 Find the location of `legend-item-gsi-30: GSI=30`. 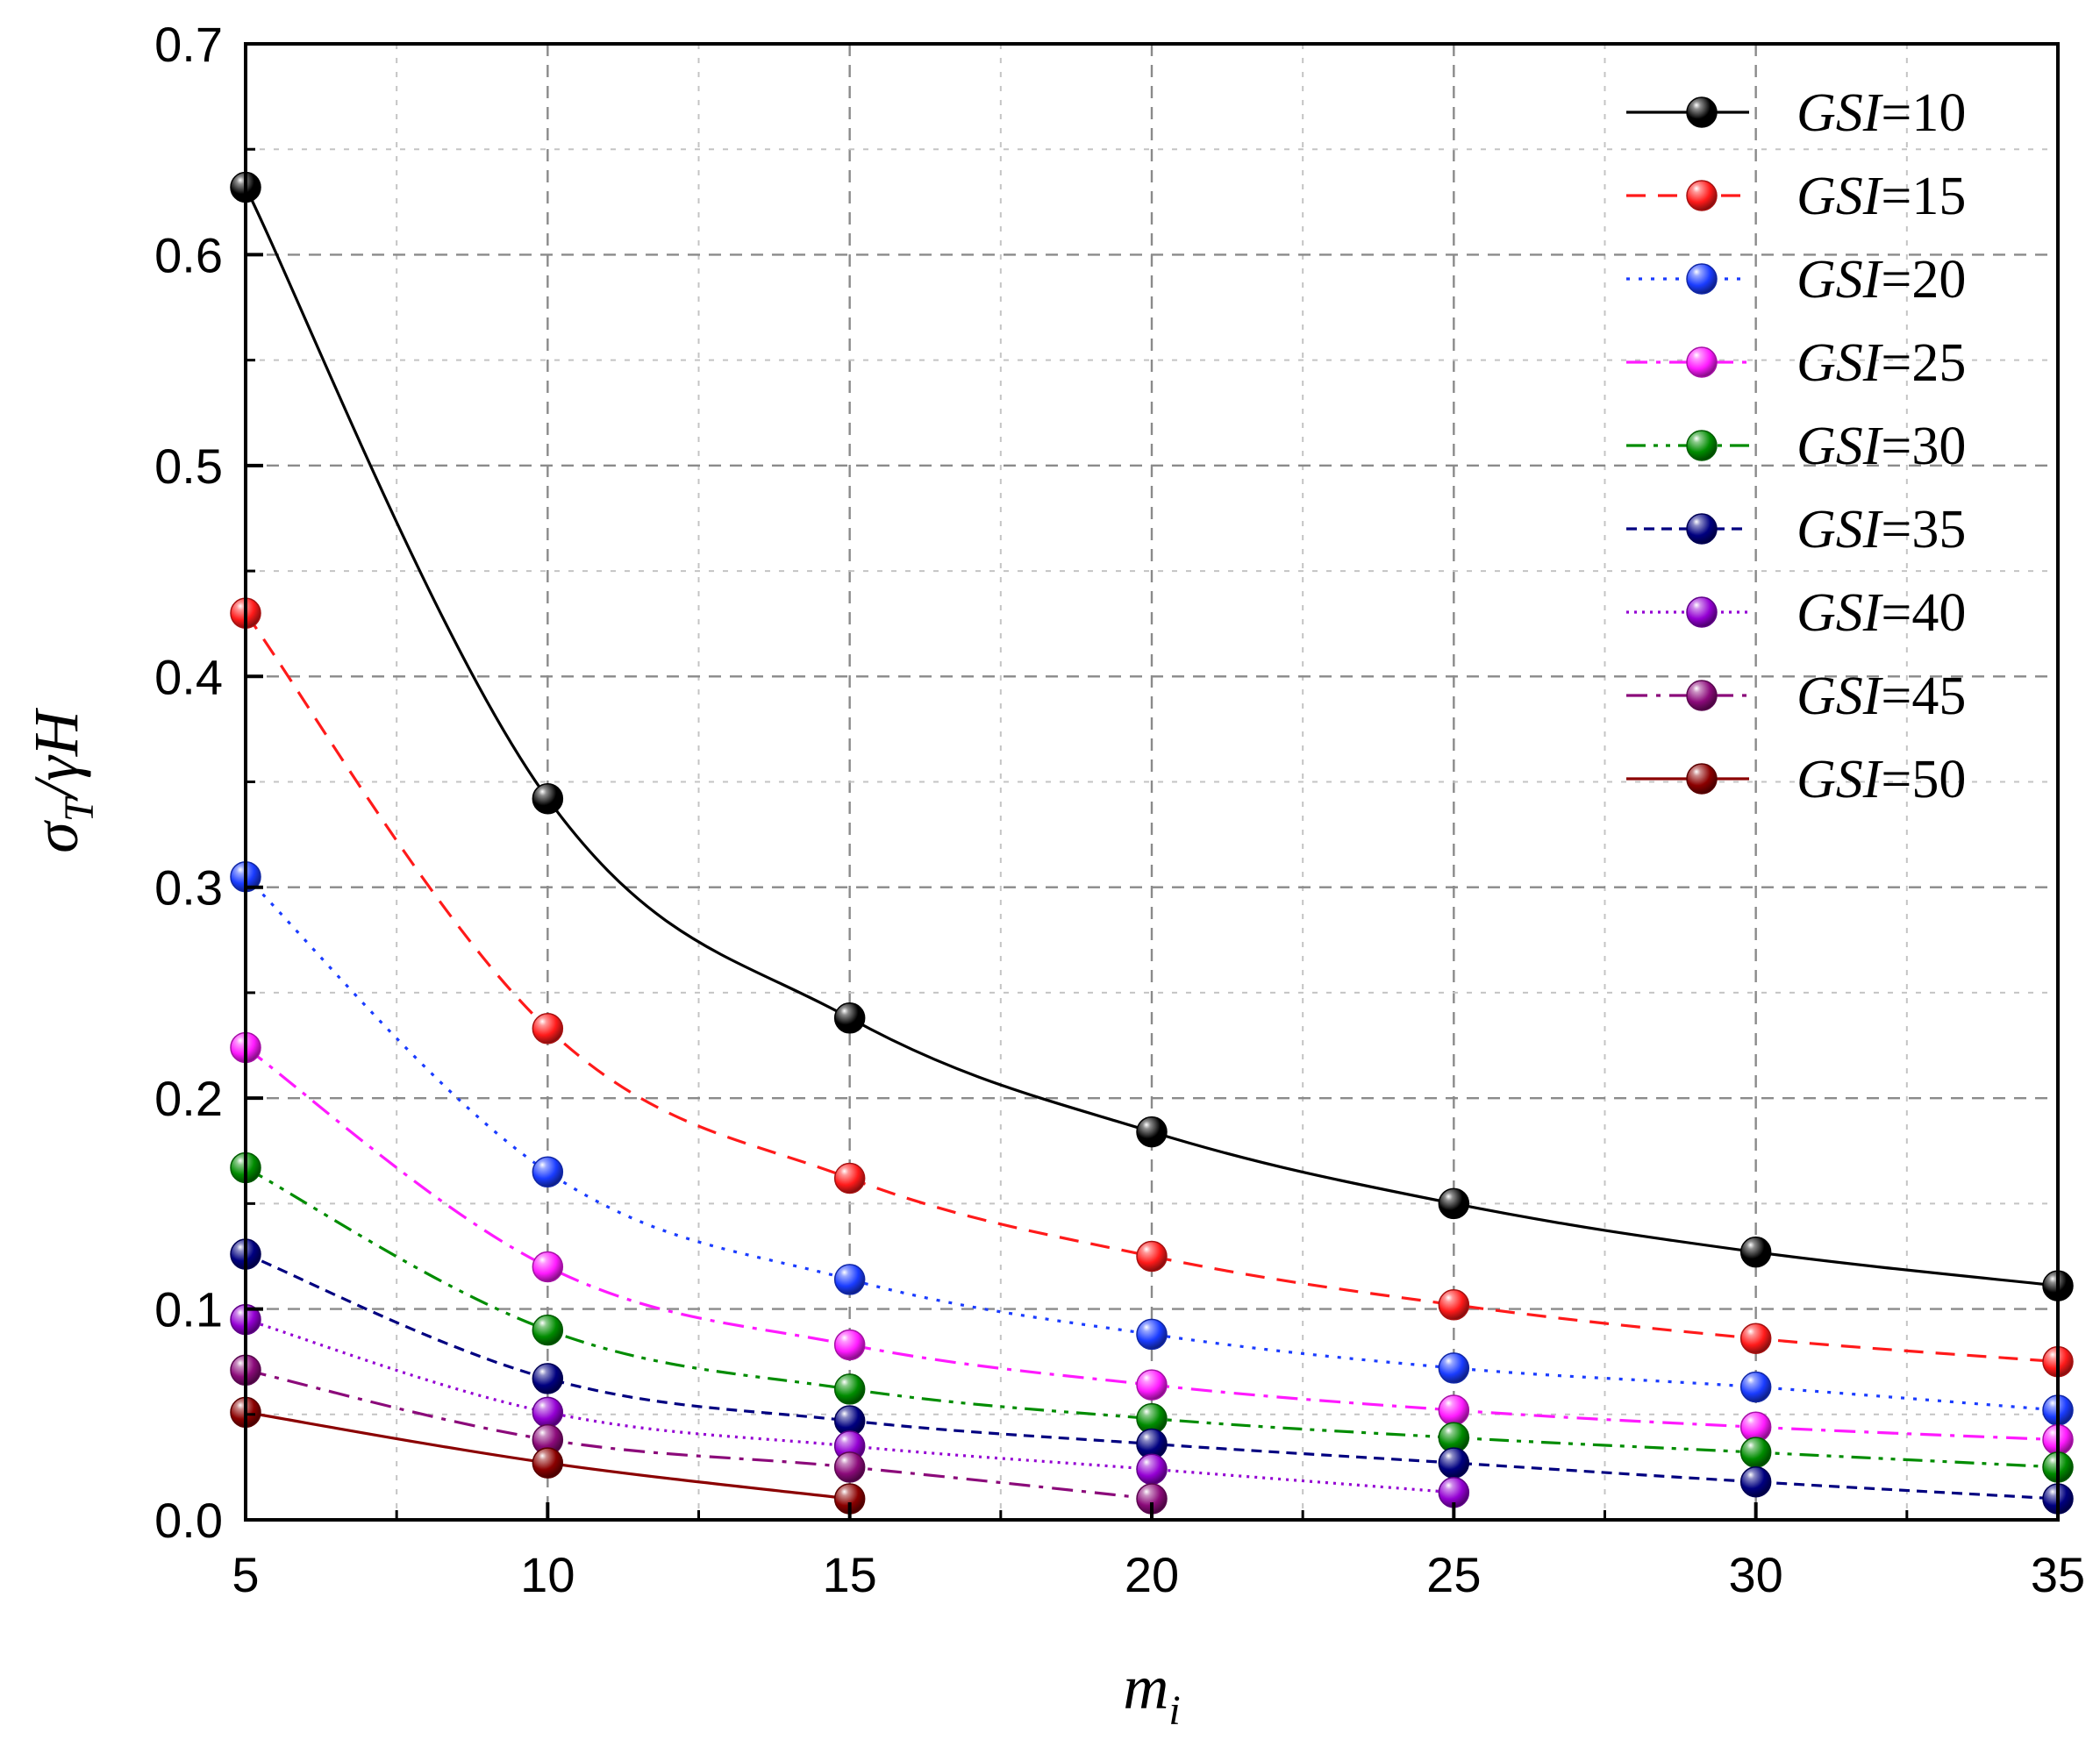

legend-item-gsi-30: GSI=30 is located at coordinates (1796, 446).